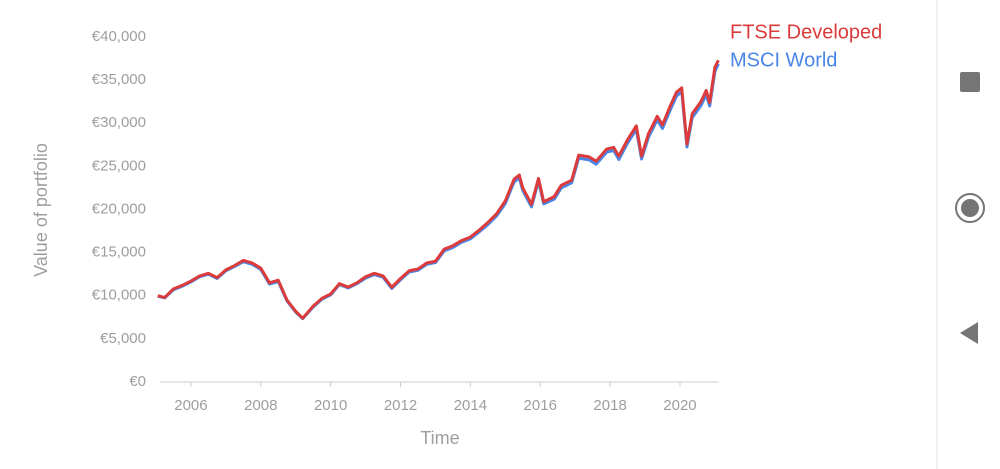 The height and width of the screenshot is (469, 1000). What do you see at coordinates (609, 405) in the screenshot?
I see `x-tick-label: 2018` at bounding box center [609, 405].